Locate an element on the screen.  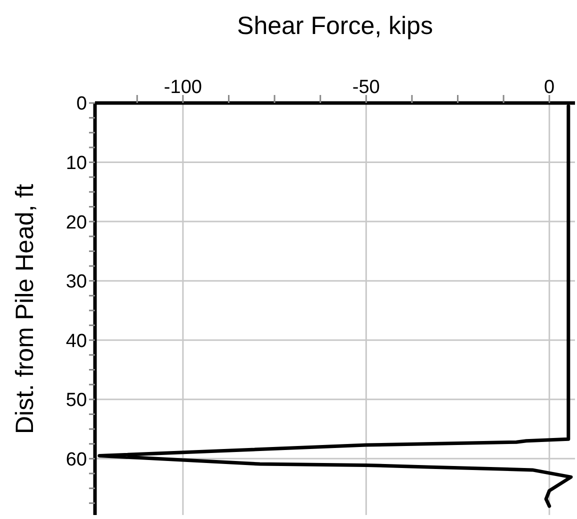
x-tick-label: 0 is located at coordinates (549, 87).